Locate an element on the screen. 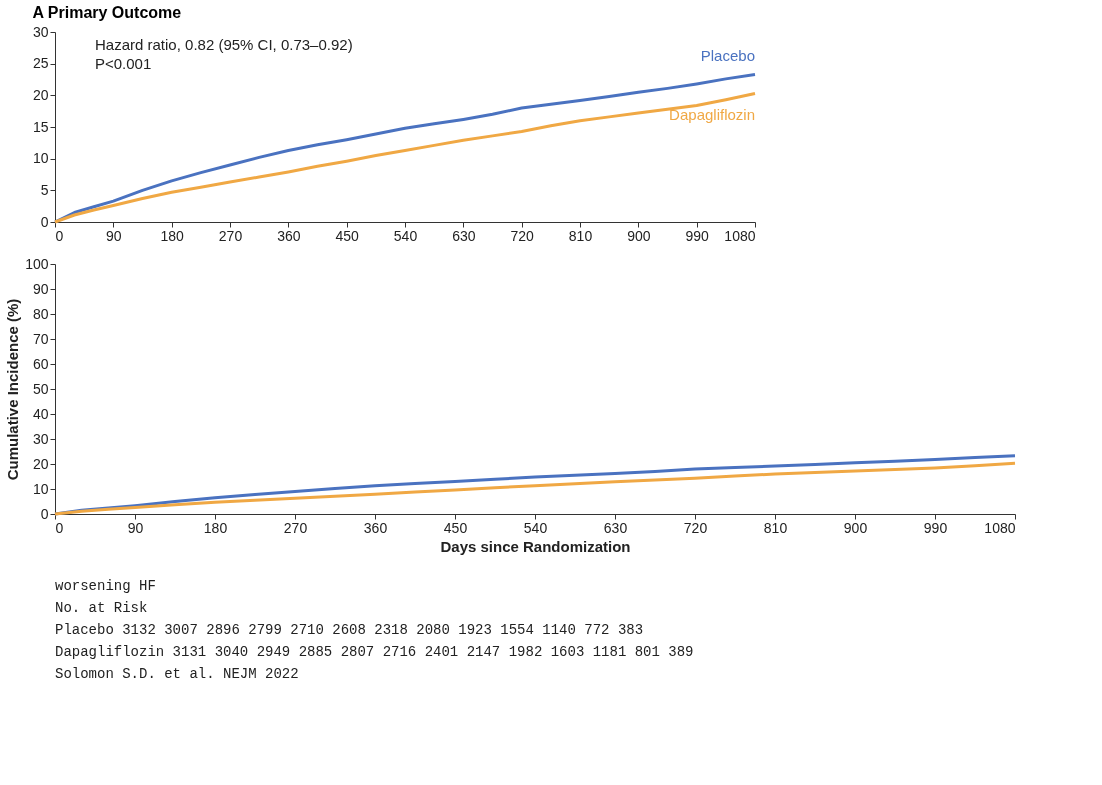  chart-title: A Primary Outcome is located at coordinates (107, 12).